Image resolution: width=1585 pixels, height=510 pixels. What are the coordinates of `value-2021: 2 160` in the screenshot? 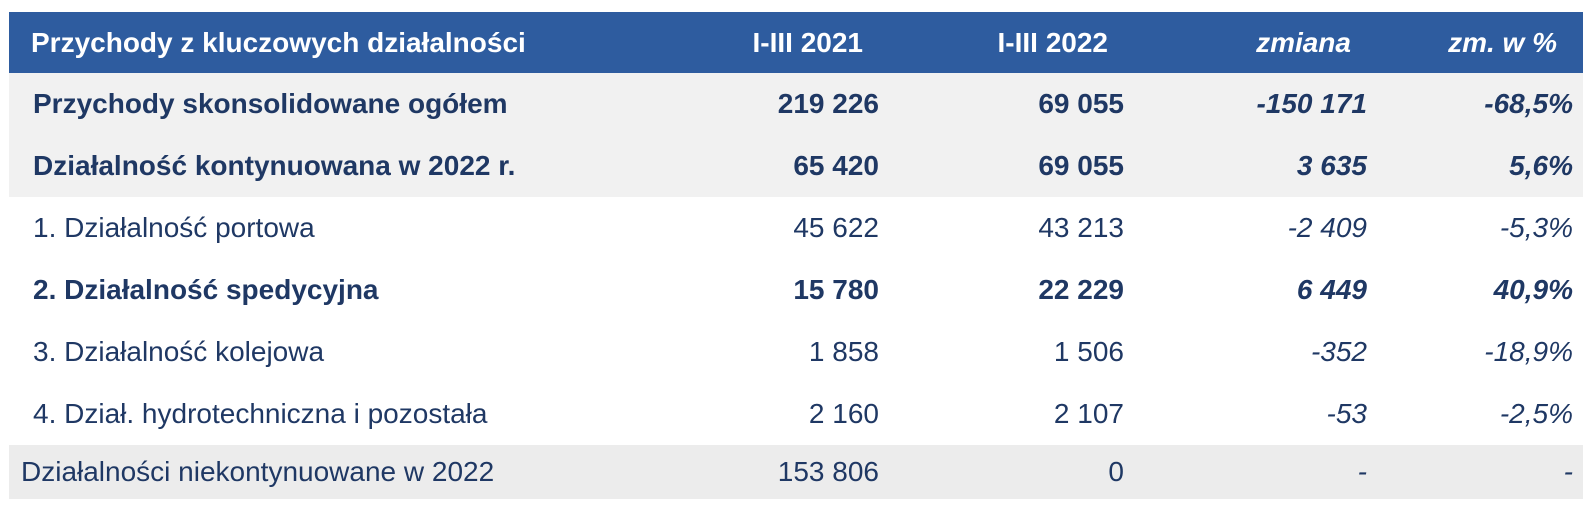 It's located at (843, 413).